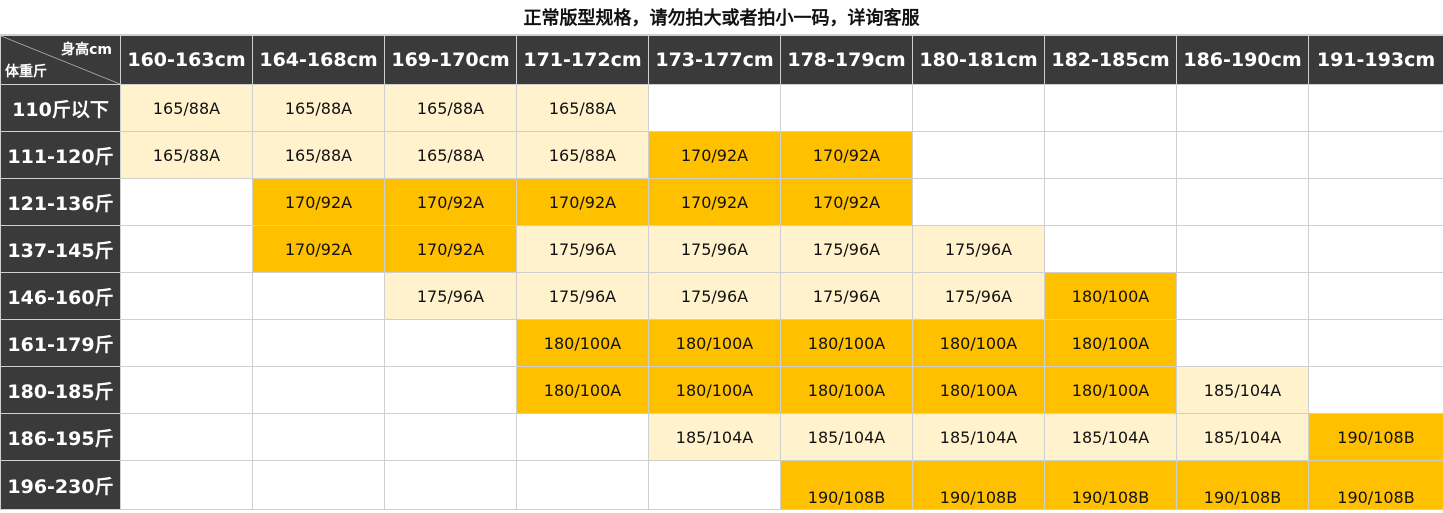 The height and width of the screenshot is (513, 1443). I want to click on row-header: 121-136斤, so click(60, 202).